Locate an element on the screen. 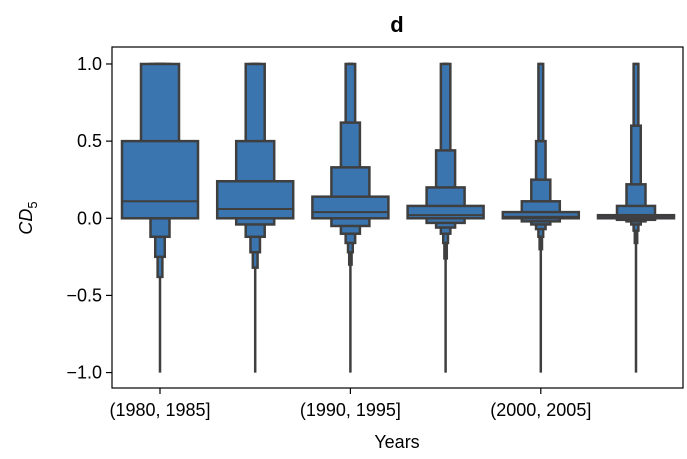 The image size is (687, 459). x-axis-label: Years is located at coordinates (396, 442).